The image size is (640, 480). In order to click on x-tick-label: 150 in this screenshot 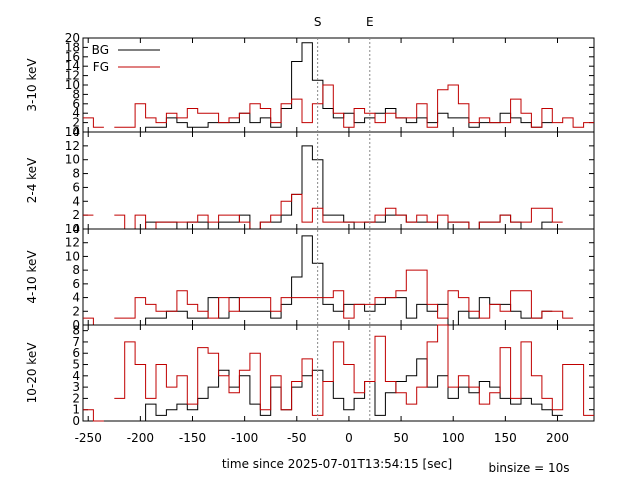, I will do `click(505, 438)`.